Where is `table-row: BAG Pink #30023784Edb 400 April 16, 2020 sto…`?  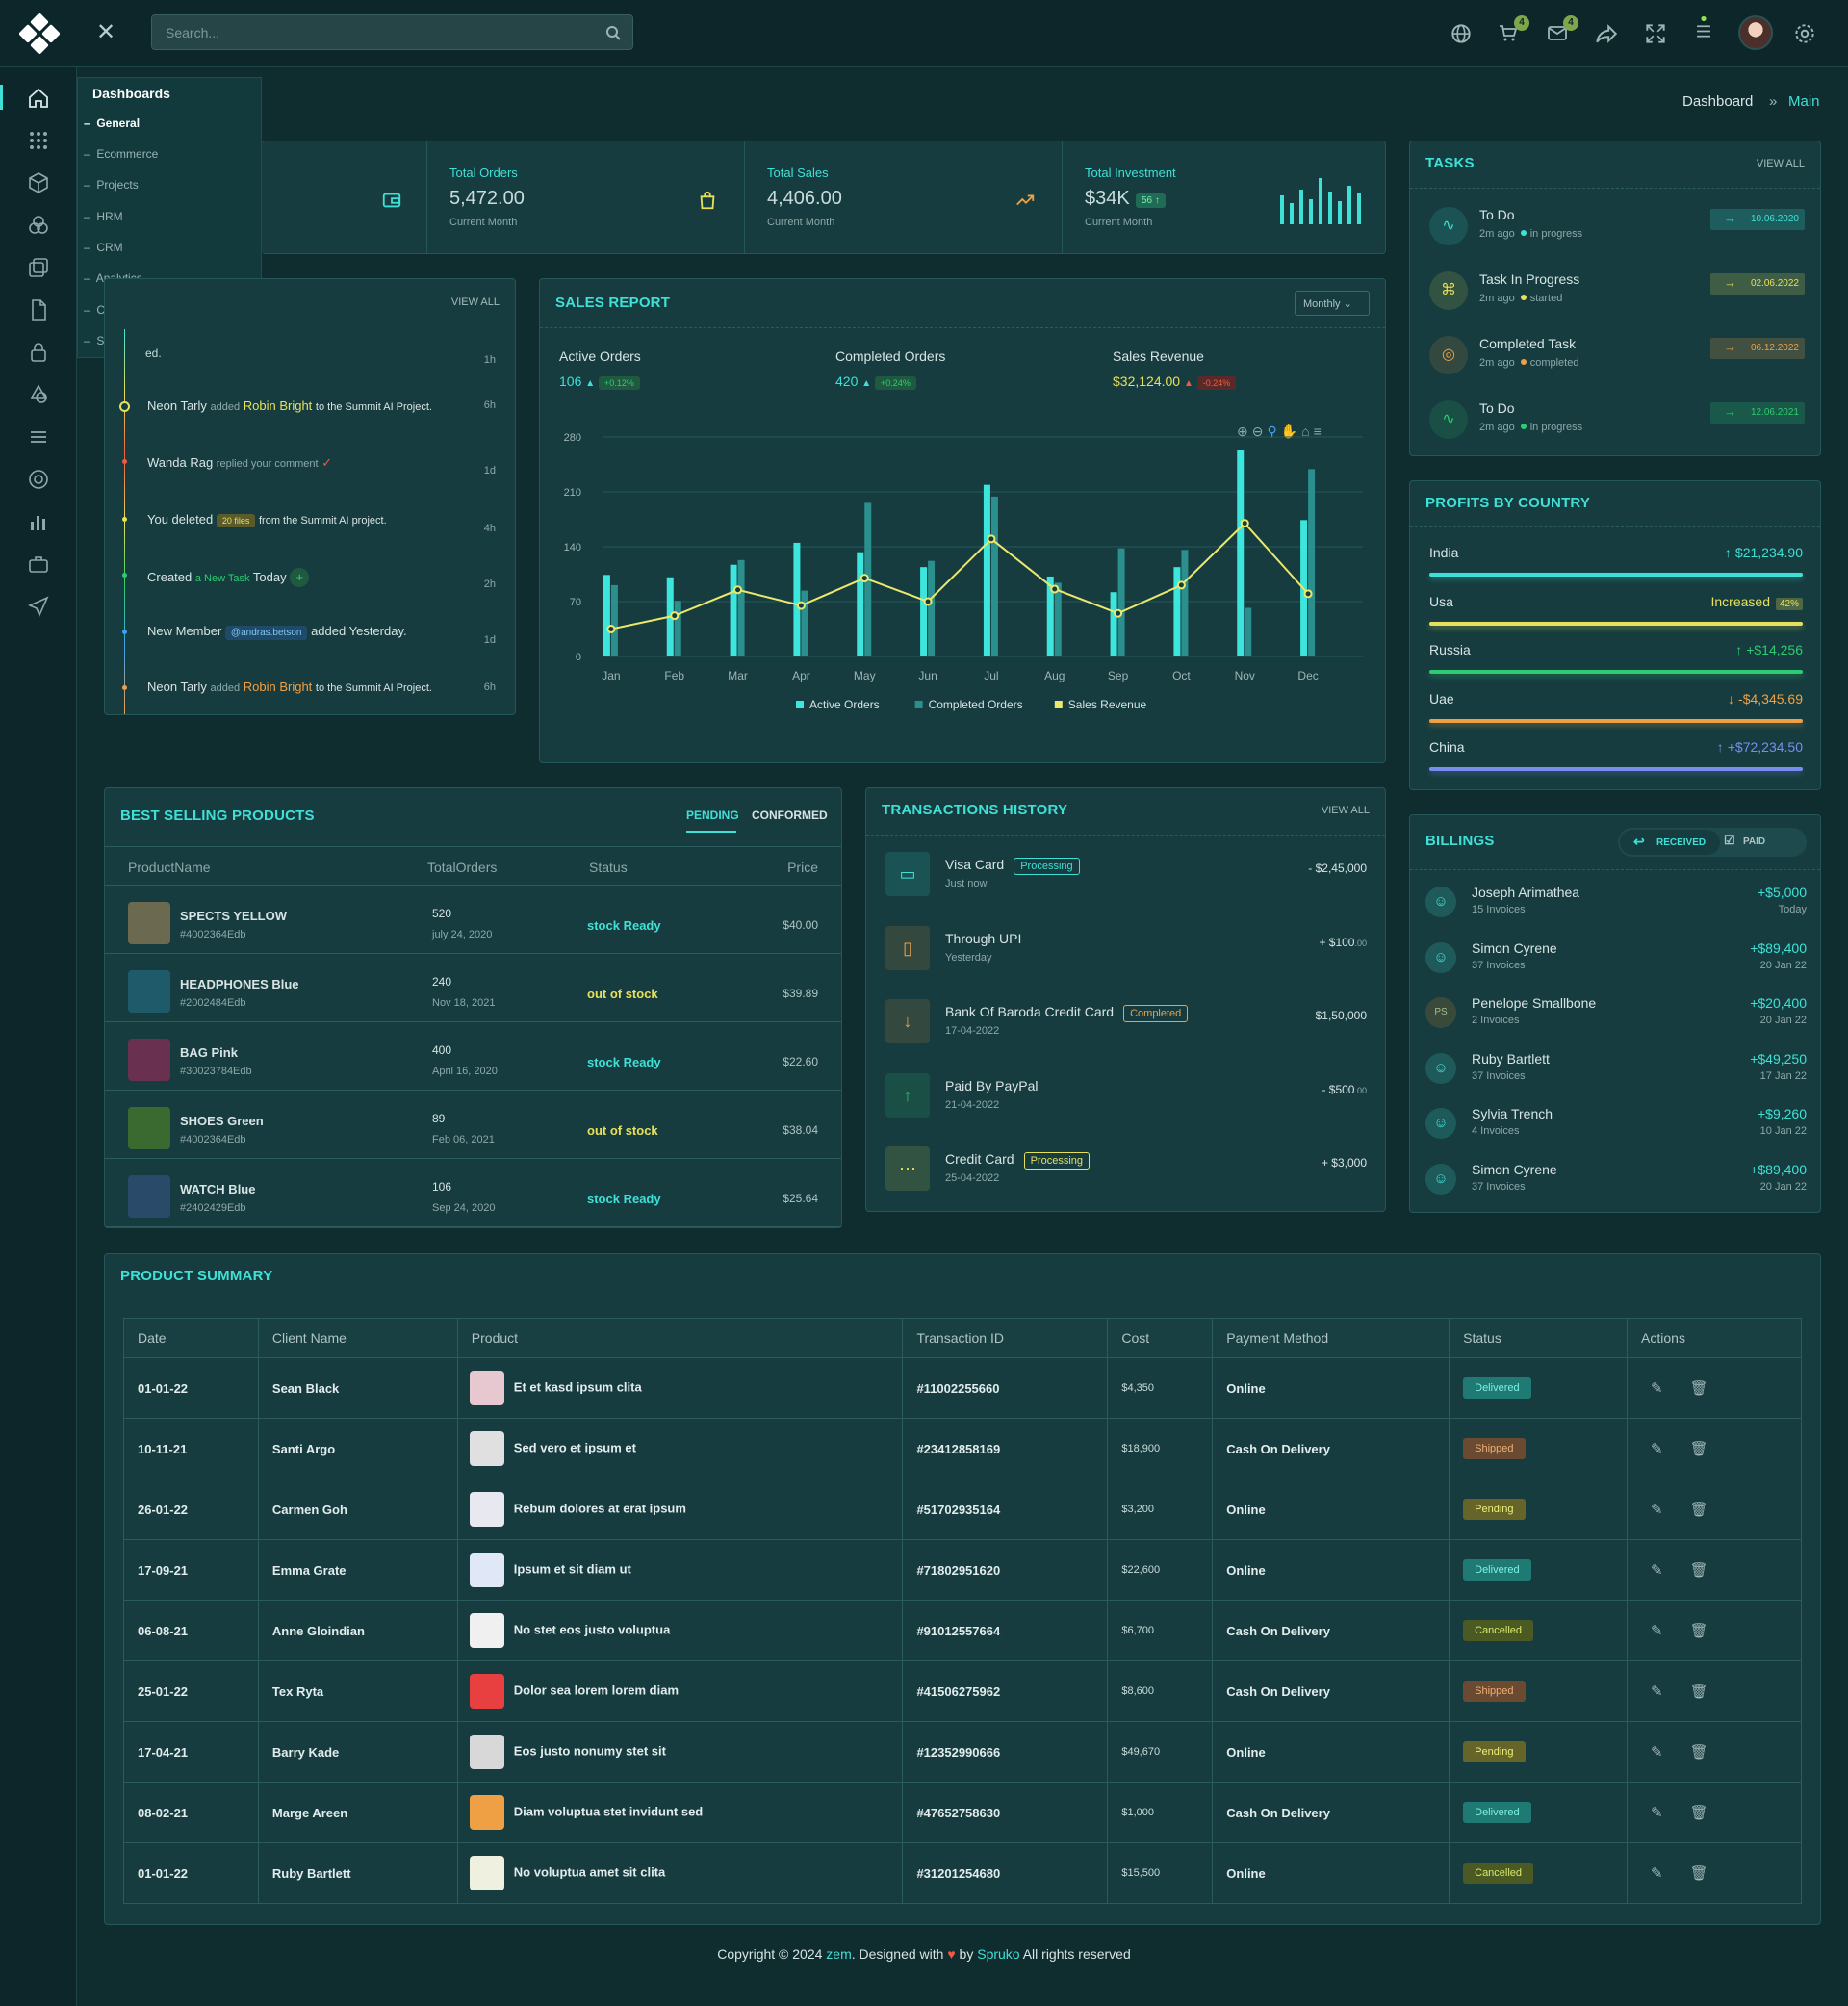 table-row: BAG Pink #30023784Edb 400 April 16, 2020 sto… is located at coordinates (473, 1056).